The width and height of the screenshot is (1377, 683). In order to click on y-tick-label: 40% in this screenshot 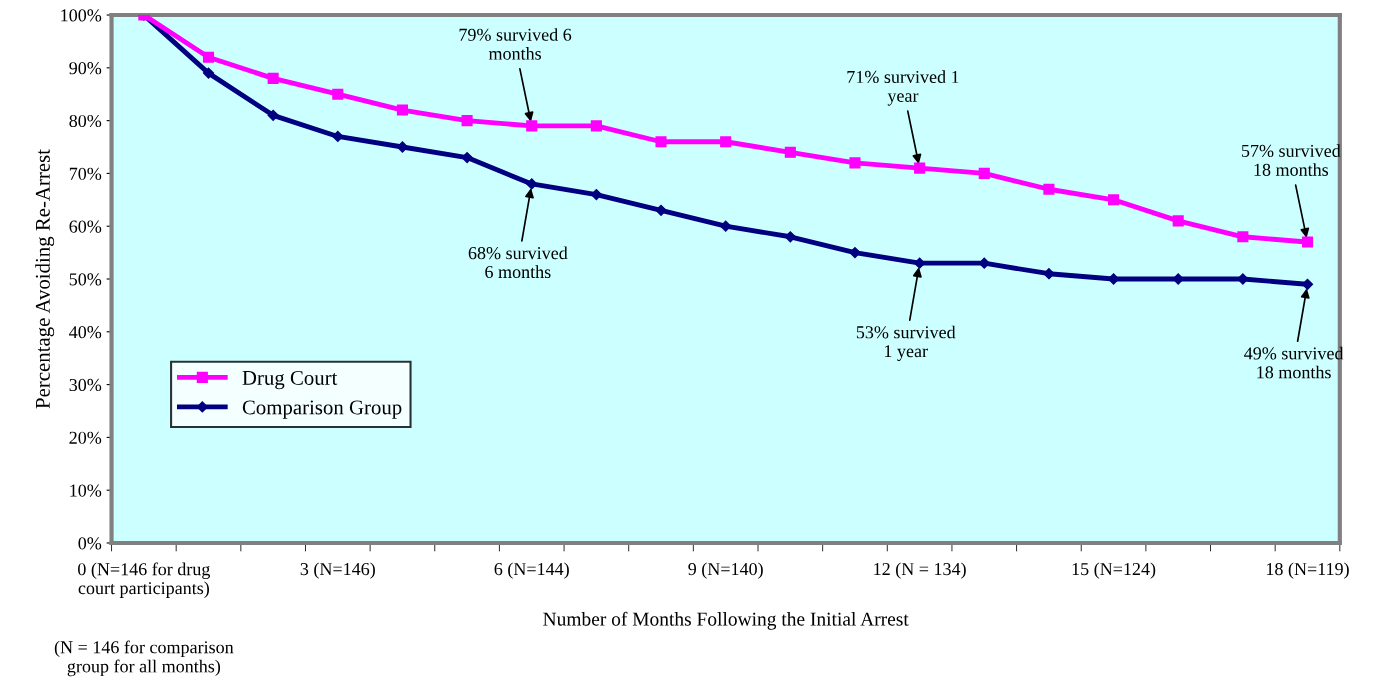, I will do `click(85, 332)`.